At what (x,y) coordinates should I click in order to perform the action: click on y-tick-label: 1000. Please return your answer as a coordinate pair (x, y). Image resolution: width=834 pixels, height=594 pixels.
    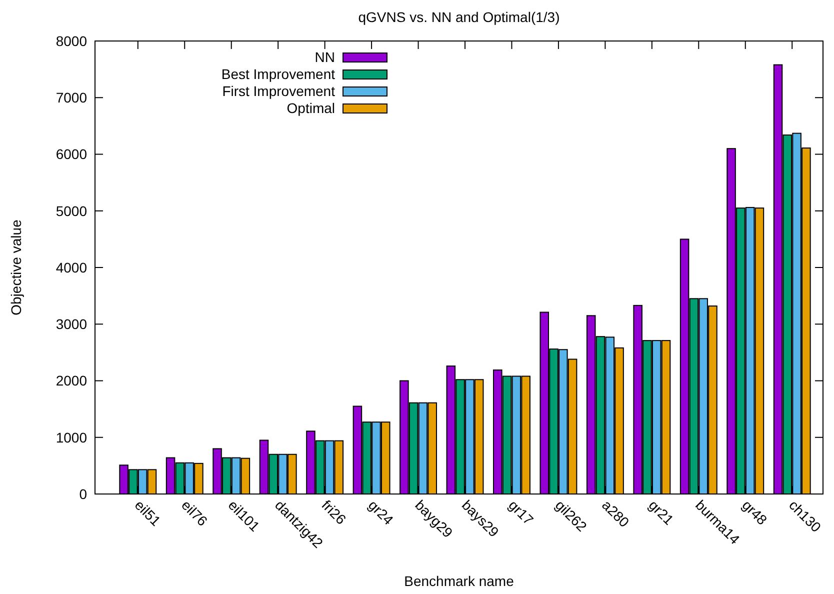
    Looking at the image, I should click on (72, 437).